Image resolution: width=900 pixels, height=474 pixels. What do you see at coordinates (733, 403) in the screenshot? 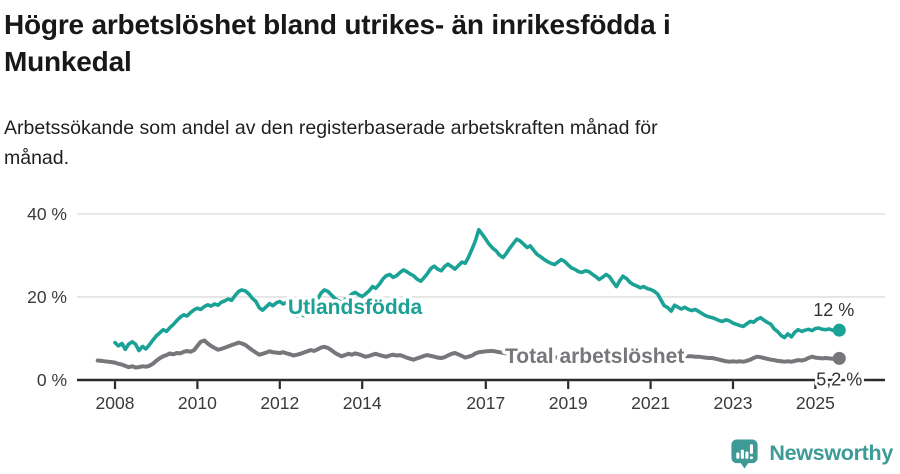
I see `x-tick-label: 2023` at bounding box center [733, 403].